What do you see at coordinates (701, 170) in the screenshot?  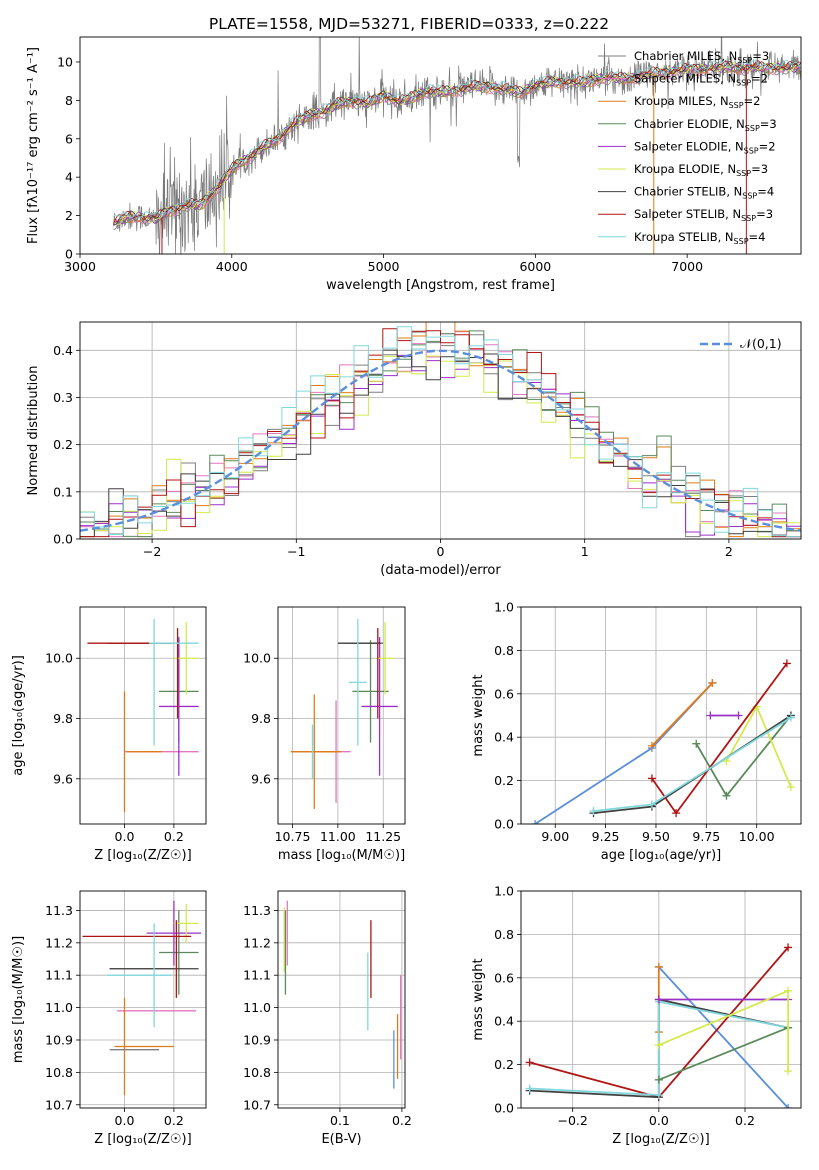 I see `legend-label: Kroupa ELODIE, NSSP=3` at bounding box center [701, 170].